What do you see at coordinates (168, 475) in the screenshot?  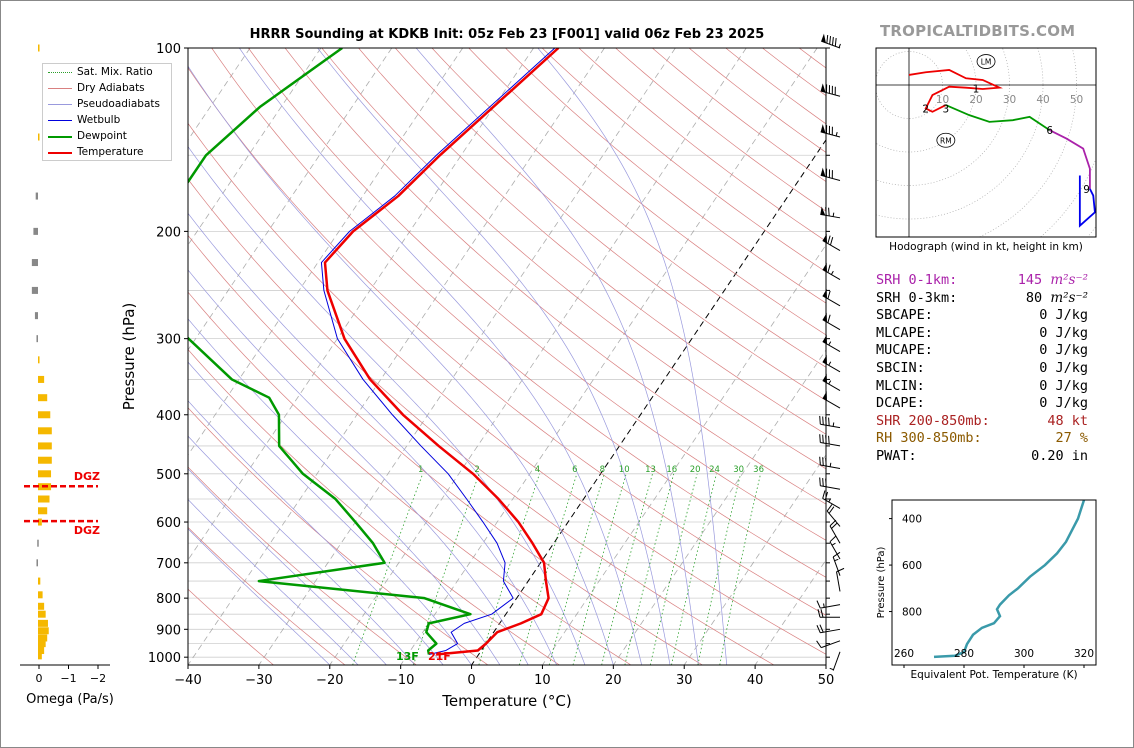 I see `y-tick-label: 500` at bounding box center [168, 475].